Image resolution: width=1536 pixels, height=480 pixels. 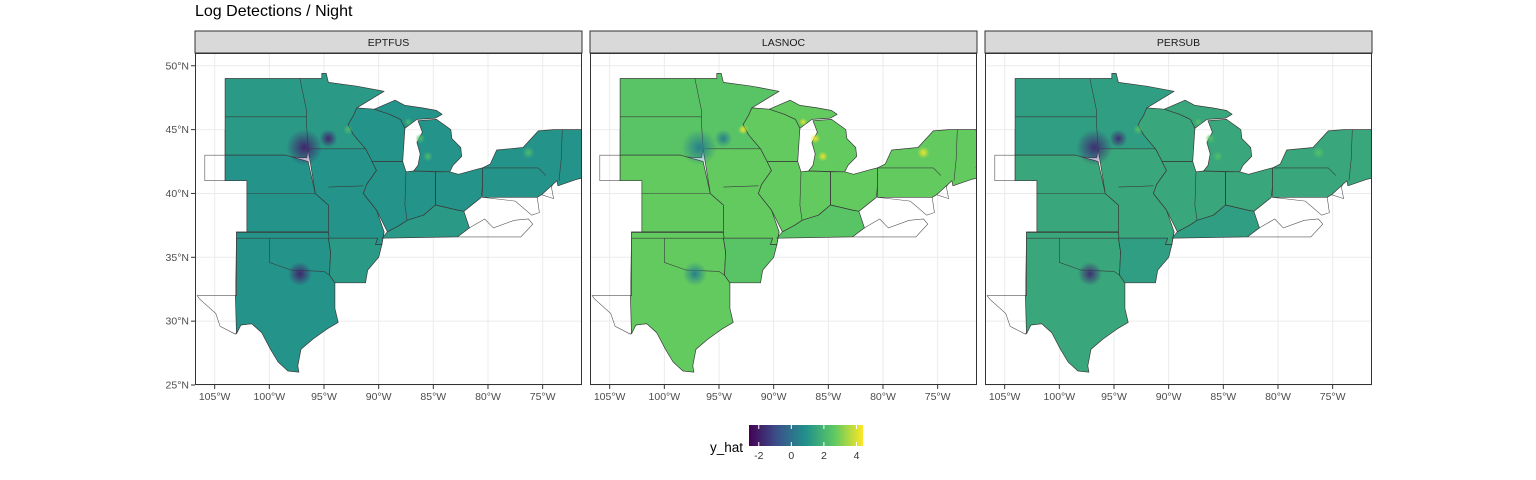 I want to click on legend-break-label: 4, so click(x=857, y=456).